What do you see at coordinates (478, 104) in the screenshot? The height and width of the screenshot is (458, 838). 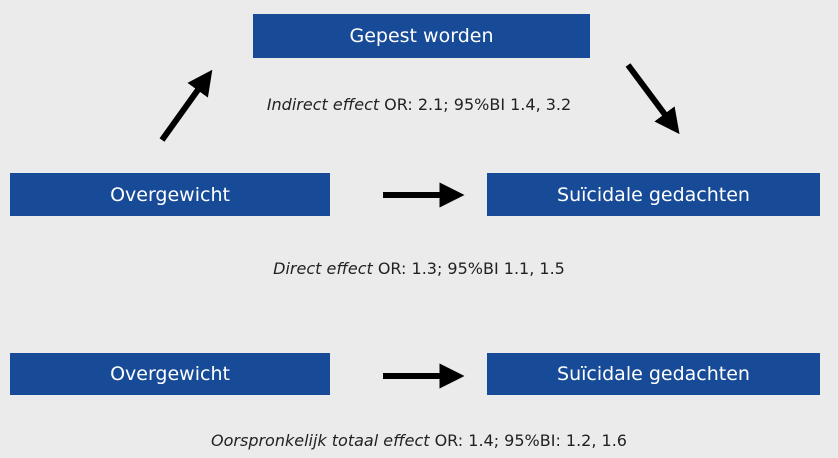 I see `effect-text: OR: 2.1; 95%BI 1.4, 3.2` at bounding box center [478, 104].